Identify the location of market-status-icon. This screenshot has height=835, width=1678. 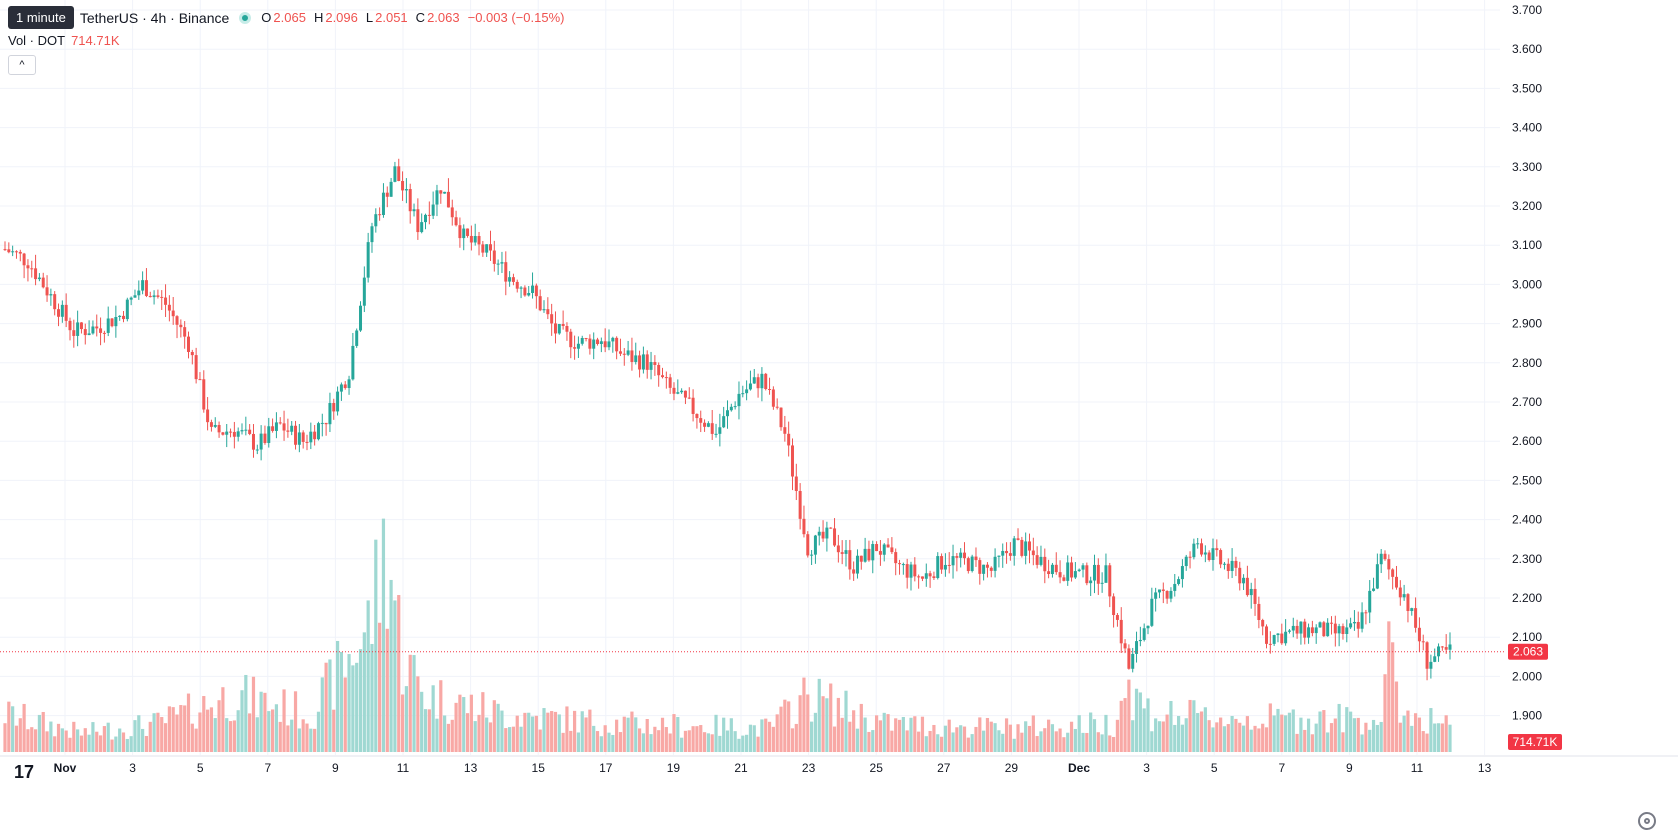
(245, 17).